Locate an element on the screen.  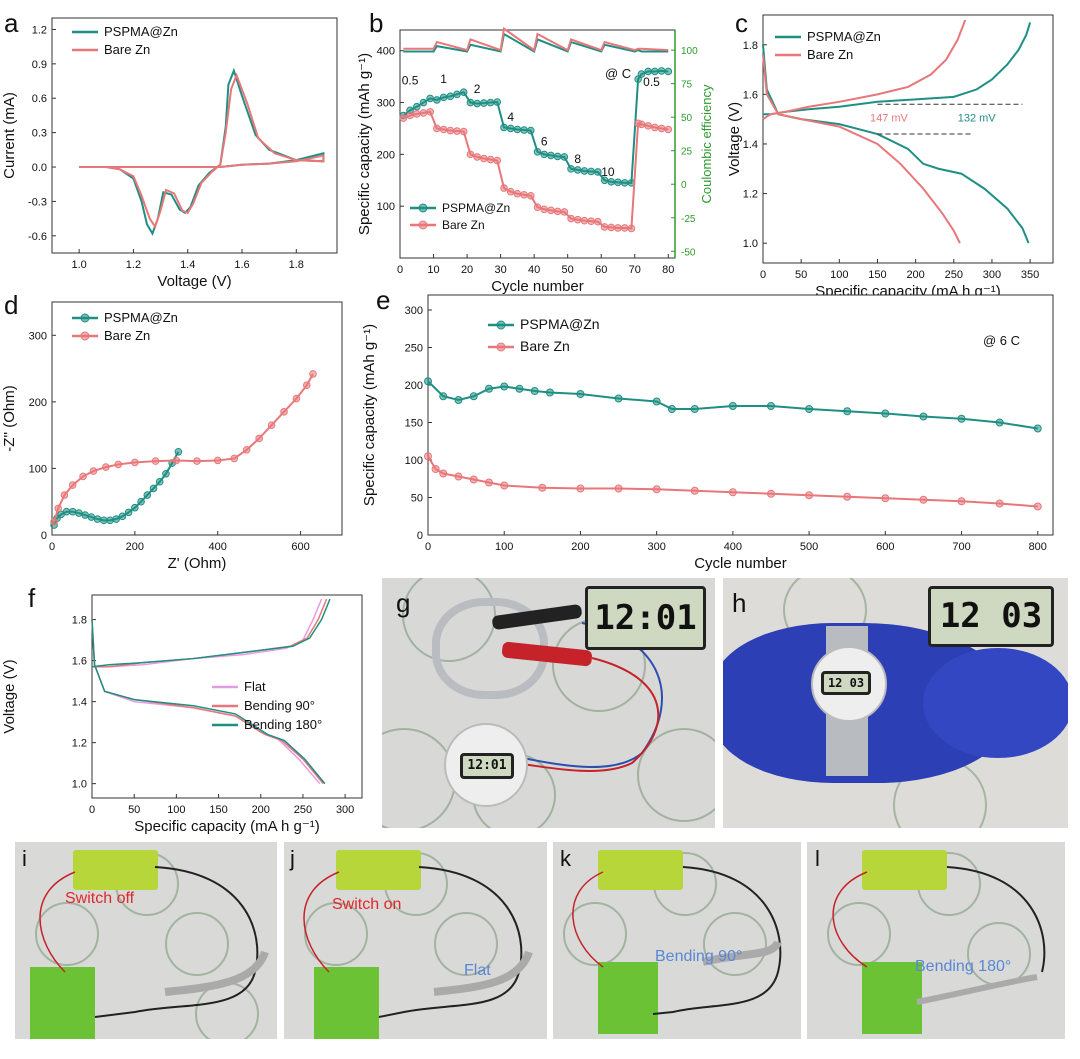
x-tick-label: 40 is located at coordinates (534, 270).